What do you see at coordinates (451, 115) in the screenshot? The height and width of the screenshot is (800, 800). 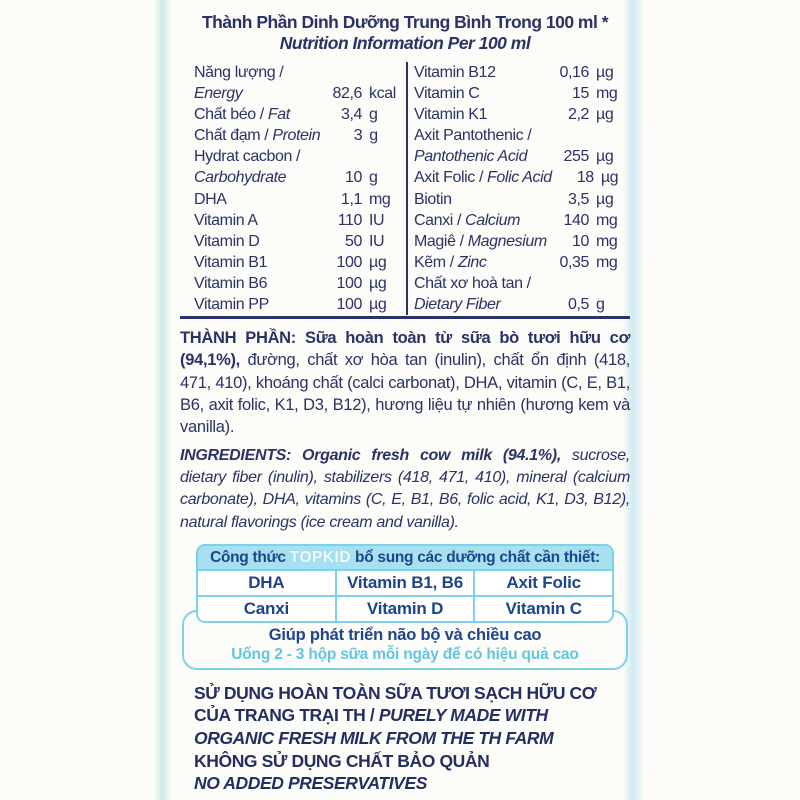 I see `nutrient-name: Vitamin K1` at bounding box center [451, 115].